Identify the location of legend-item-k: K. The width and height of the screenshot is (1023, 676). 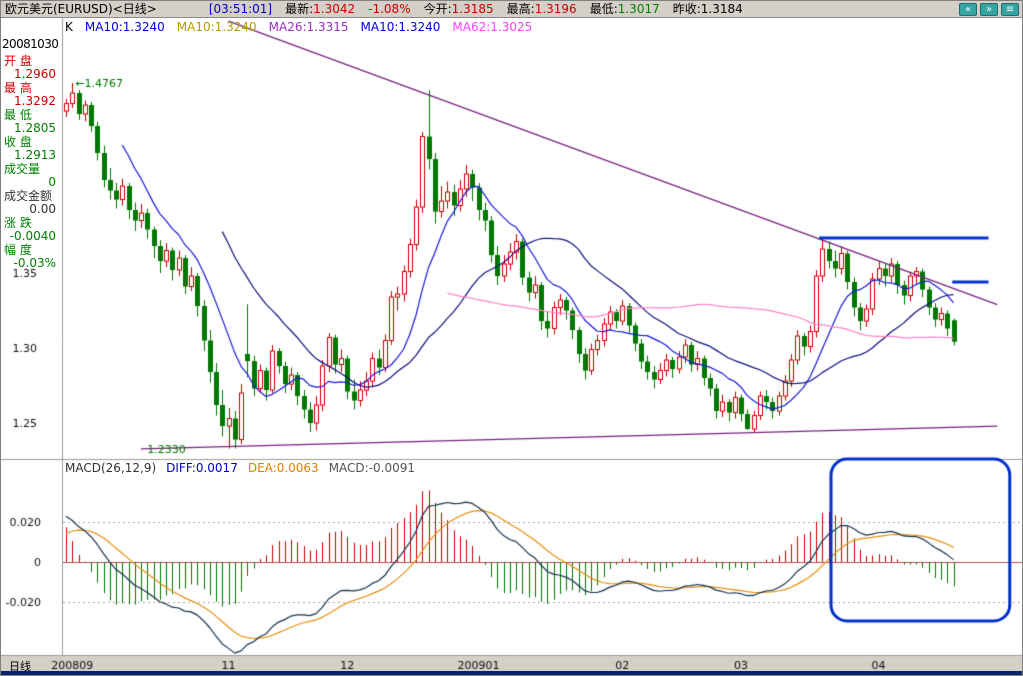
(69, 27).